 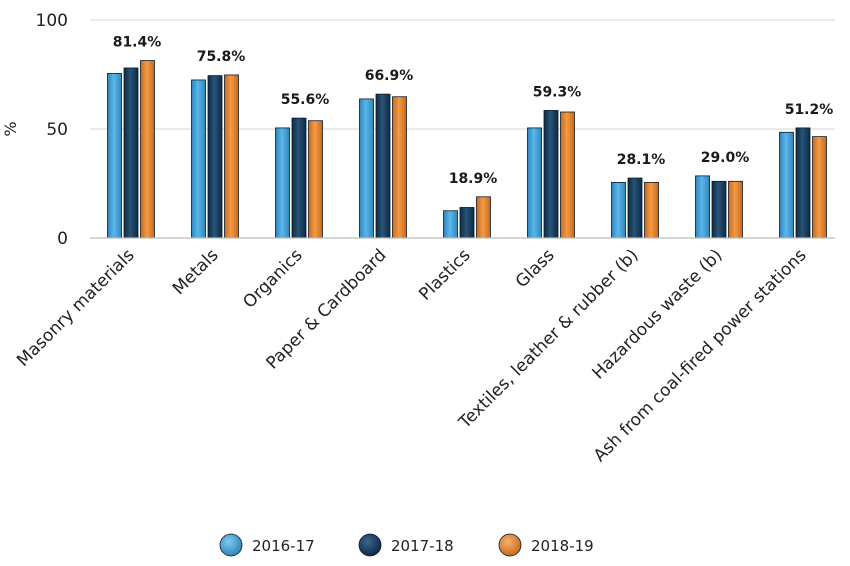 What do you see at coordinates (535, 268) in the screenshot?
I see `category-label: Glass` at bounding box center [535, 268].